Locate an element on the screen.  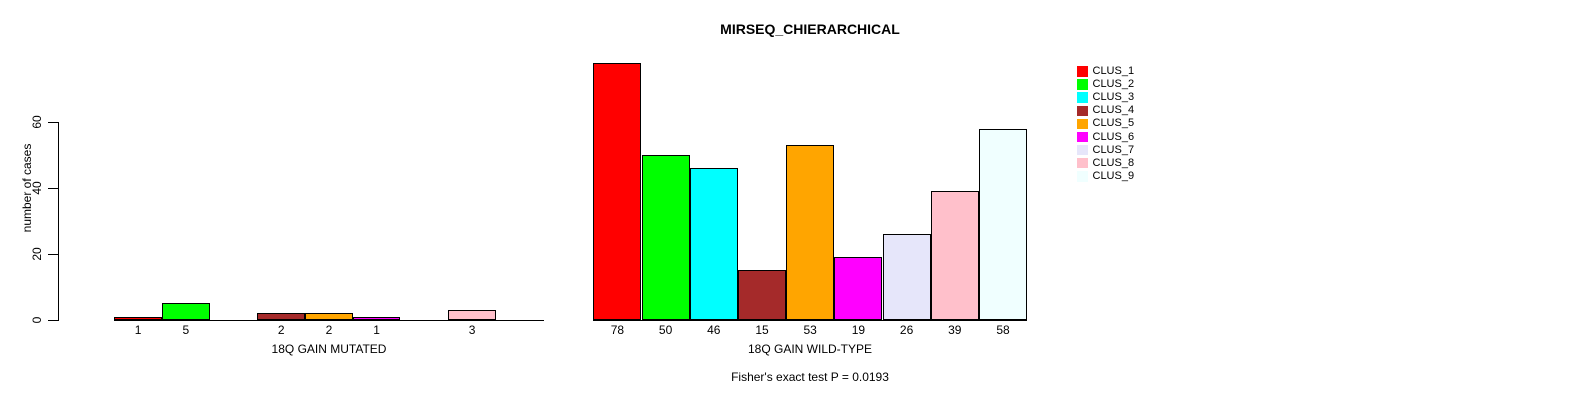
bar-value-label: 26 is located at coordinates (906, 330).